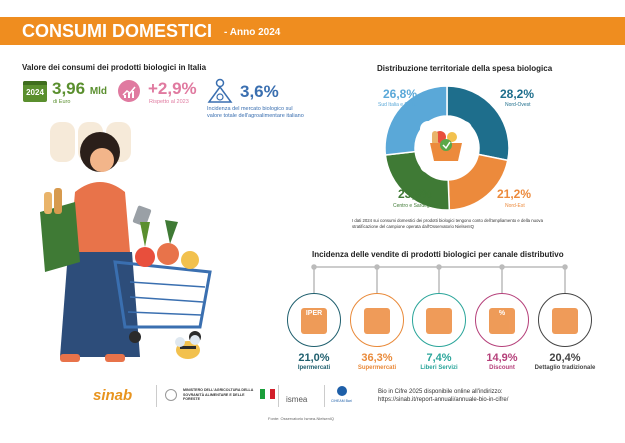 The height and width of the screenshot is (443, 625). Describe the element at coordinates (267, 394) in the screenshot. I see `italian-flag-icon` at that location.